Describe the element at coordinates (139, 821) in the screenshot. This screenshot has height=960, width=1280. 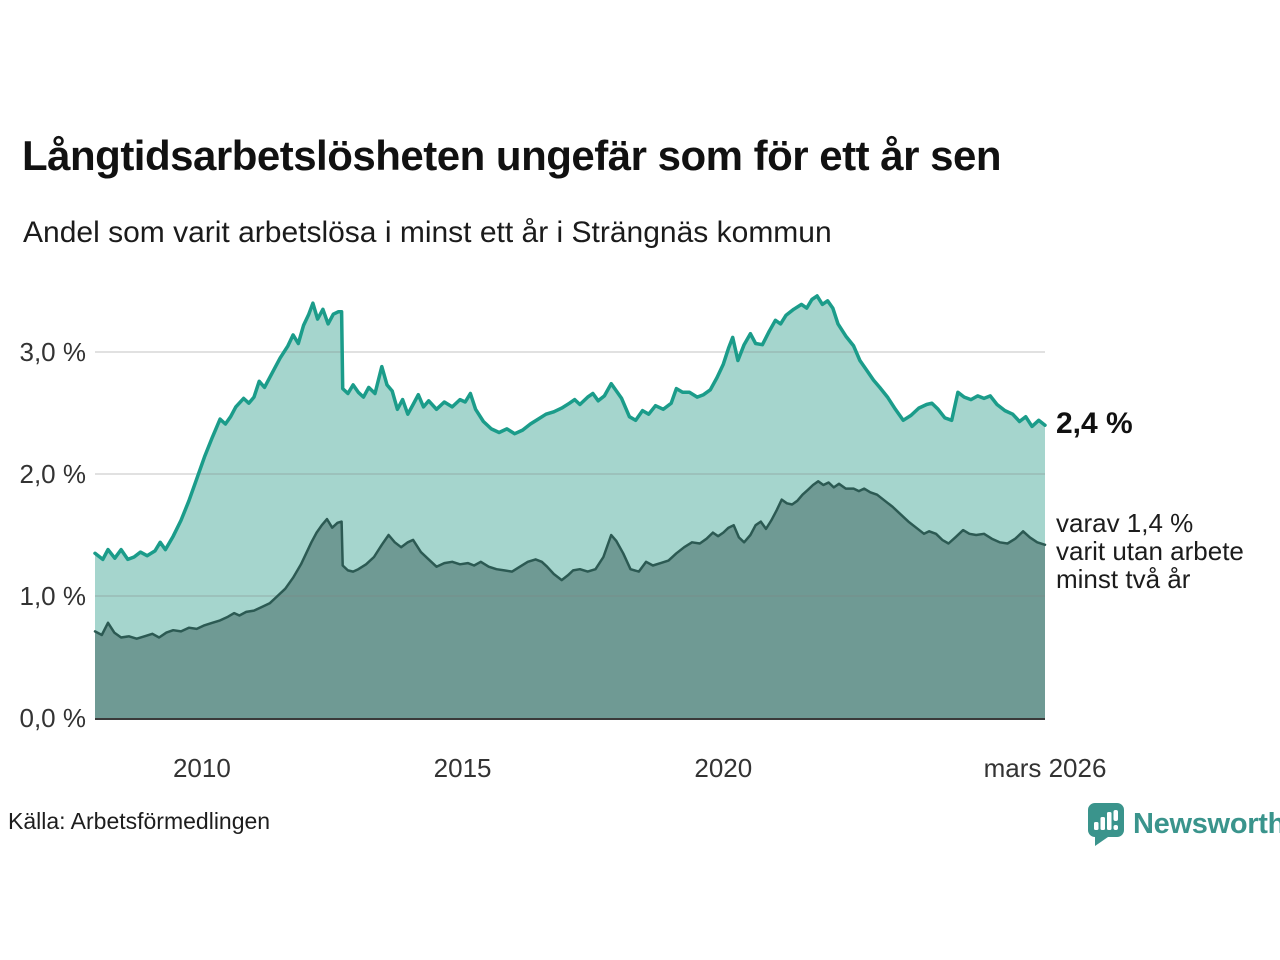
I see `source-credit: Källa: Arbetsförmedlingen` at that location.